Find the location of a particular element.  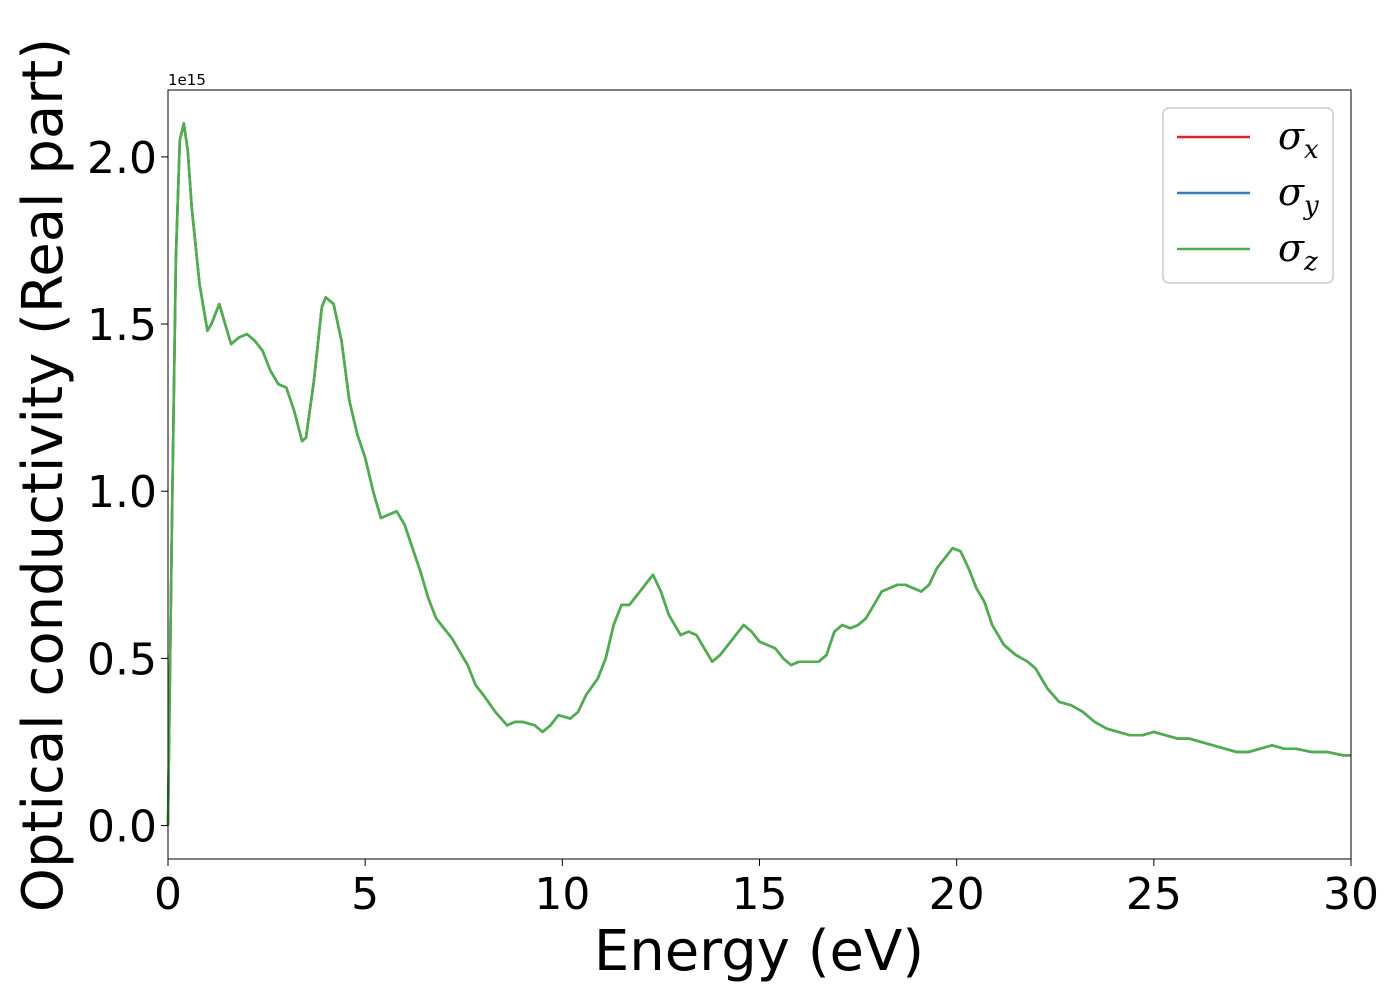

y-axis-label: Optical conductivity (Real part) is located at coordinates (43, 475).